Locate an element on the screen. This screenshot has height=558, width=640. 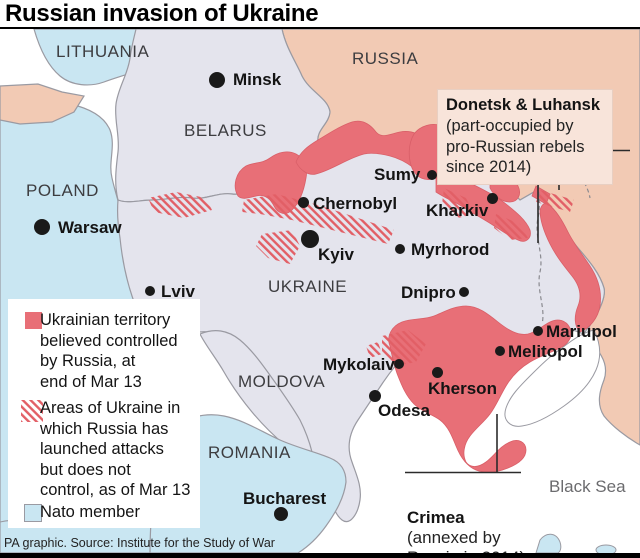
city-label-chernobyl: Chernobyl is located at coordinates (355, 203).